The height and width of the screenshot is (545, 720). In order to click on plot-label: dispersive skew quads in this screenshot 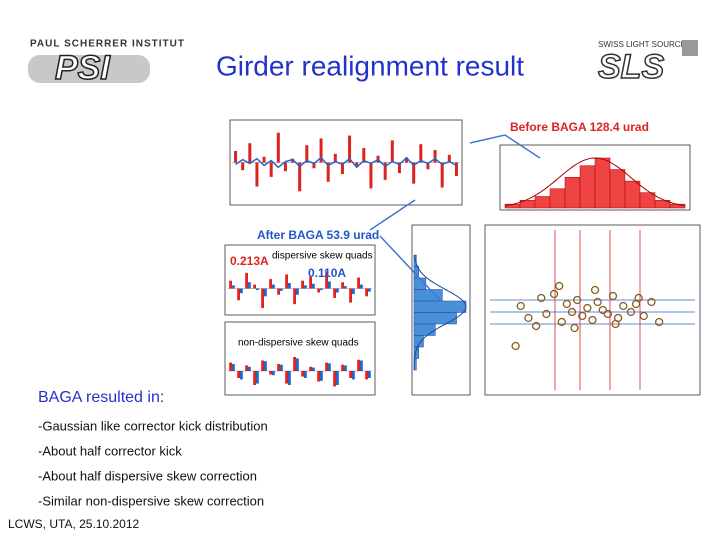, I will do `click(322, 256)`.